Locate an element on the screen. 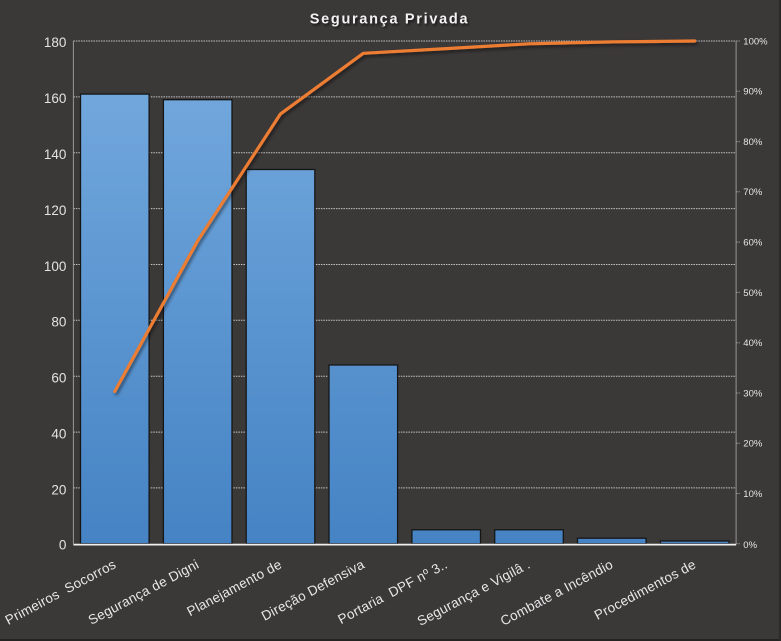 Image resolution: width=781 pixels, height=641 pixels. svg-text: 40 is located at coordinates (58, 433).